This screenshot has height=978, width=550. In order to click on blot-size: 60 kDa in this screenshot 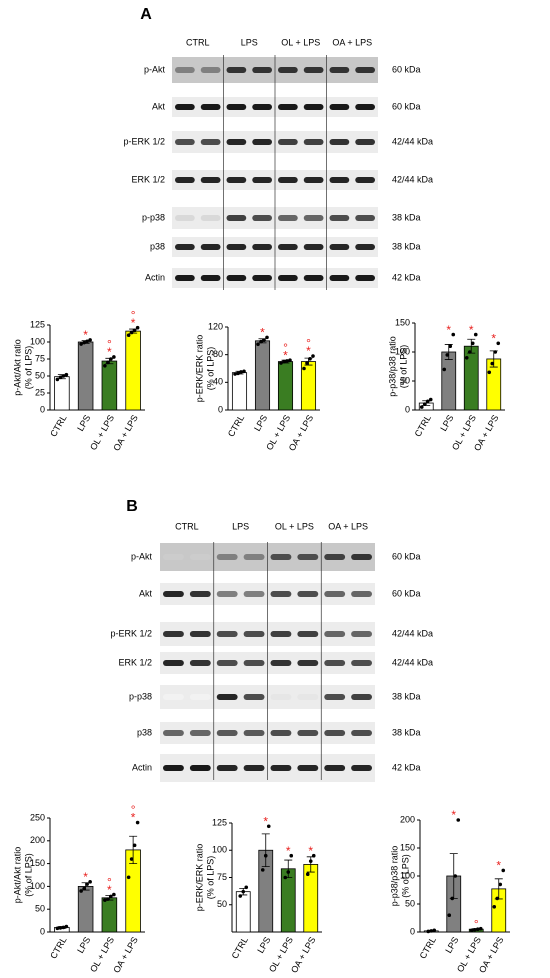, I will do `click(406, 106)`.